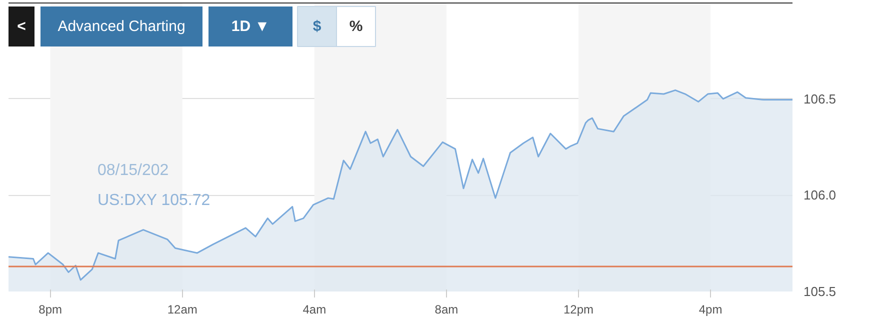  What do you see at coordinates (446, 309) in the screenshot?
I see `x-tick-label: 8am` at bounding box center [446, 309].